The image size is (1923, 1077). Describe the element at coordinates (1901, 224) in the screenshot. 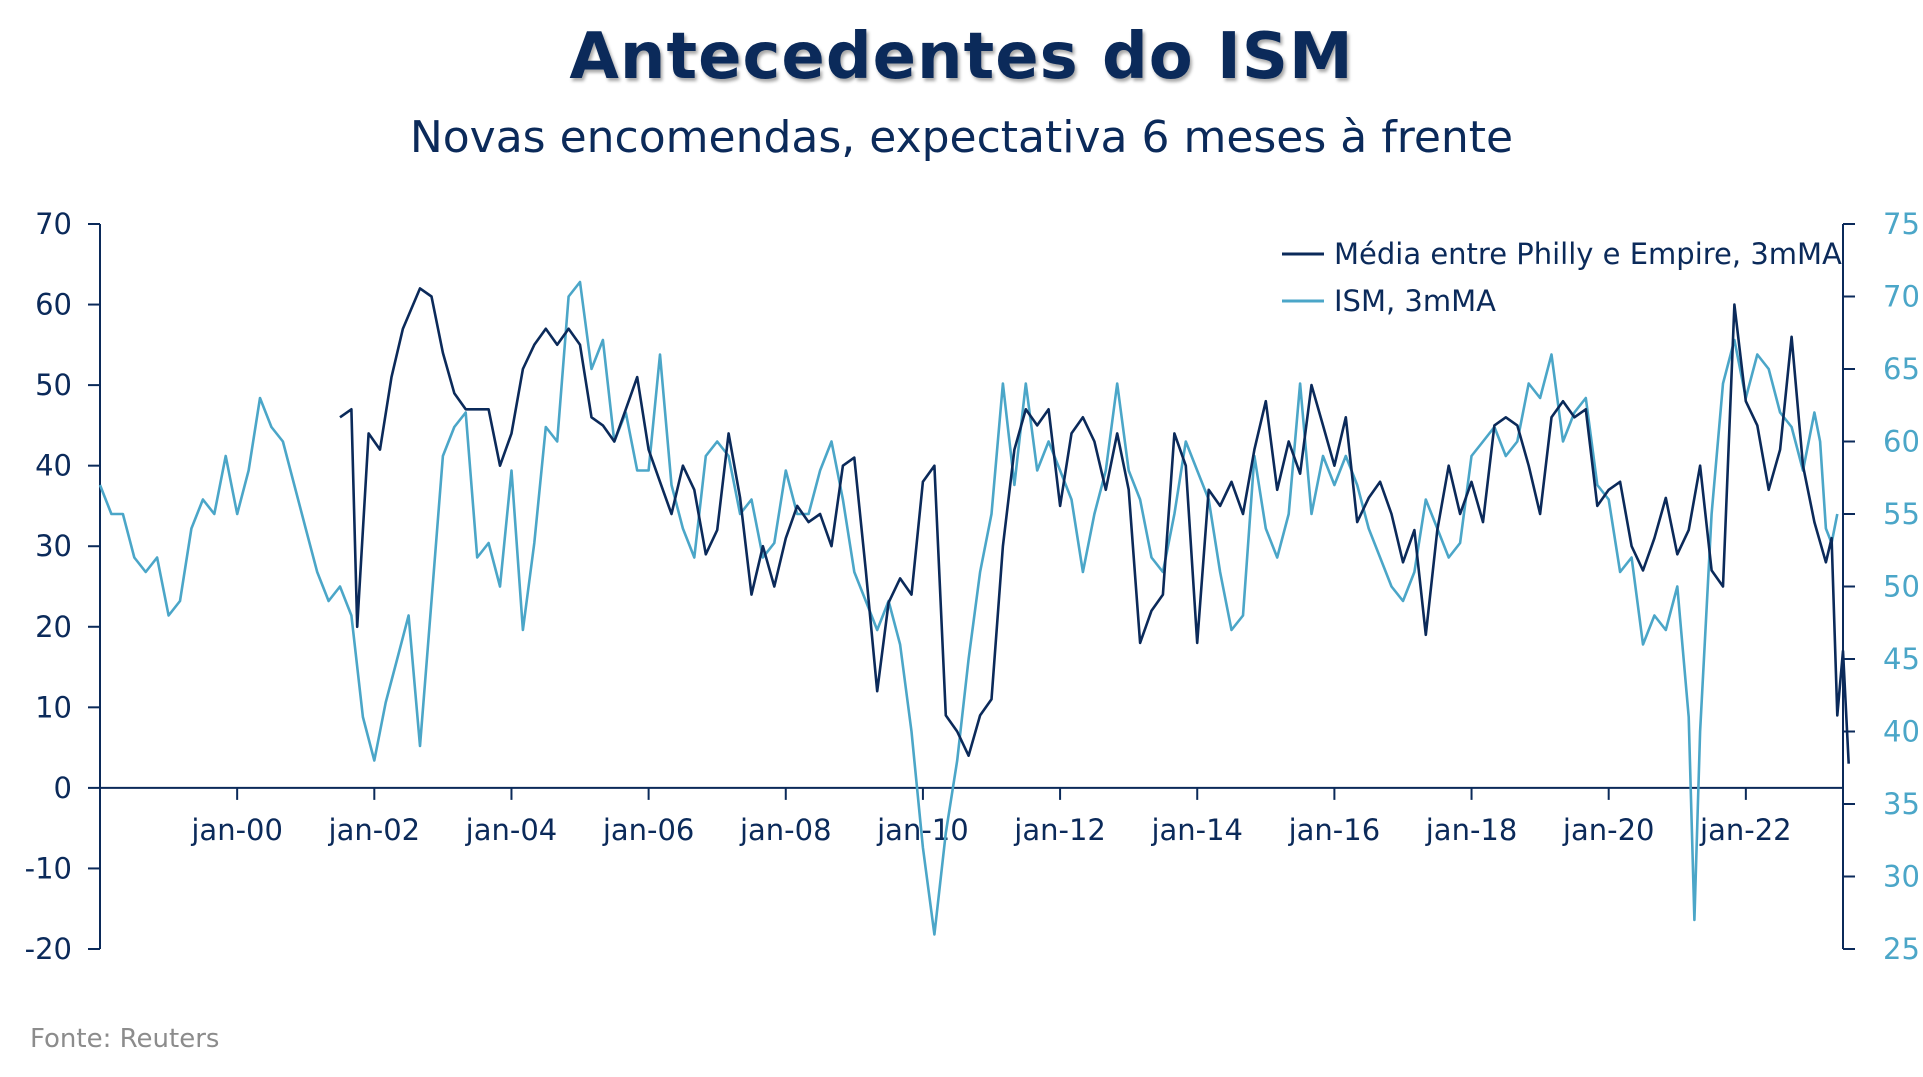

I see `y-right-tick-label: 75` at that location.